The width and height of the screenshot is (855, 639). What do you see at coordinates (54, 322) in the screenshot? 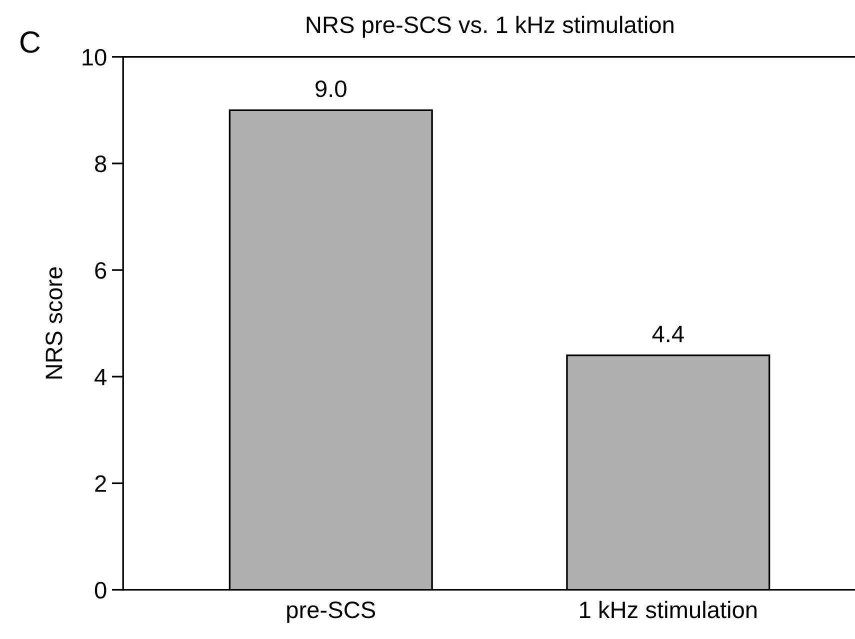
I see `y-axis-title: NRS score` at bounding box center [54, 322].